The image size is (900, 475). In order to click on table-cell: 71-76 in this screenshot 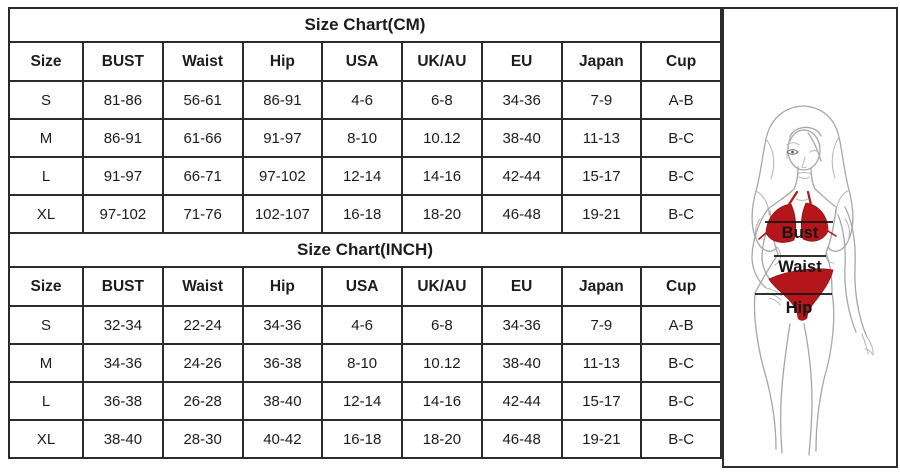, I will do `click(202, 214)`.